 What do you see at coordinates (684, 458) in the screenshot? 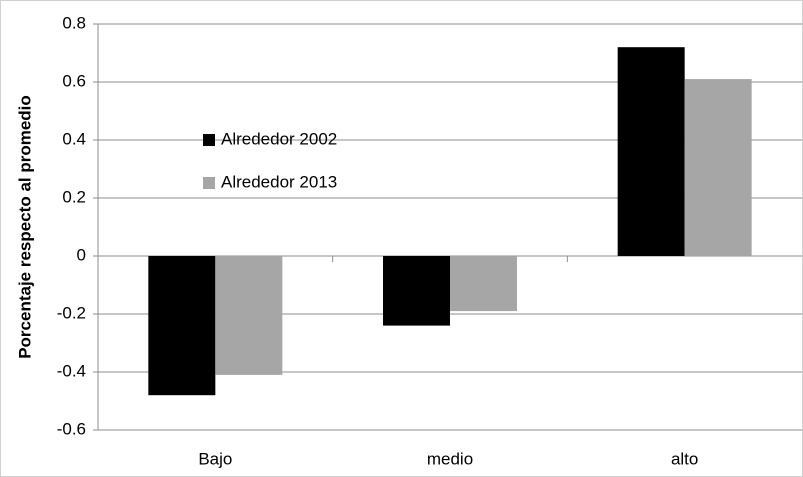
I see `x-tick-label: alto` at bounding box center [684, 458].